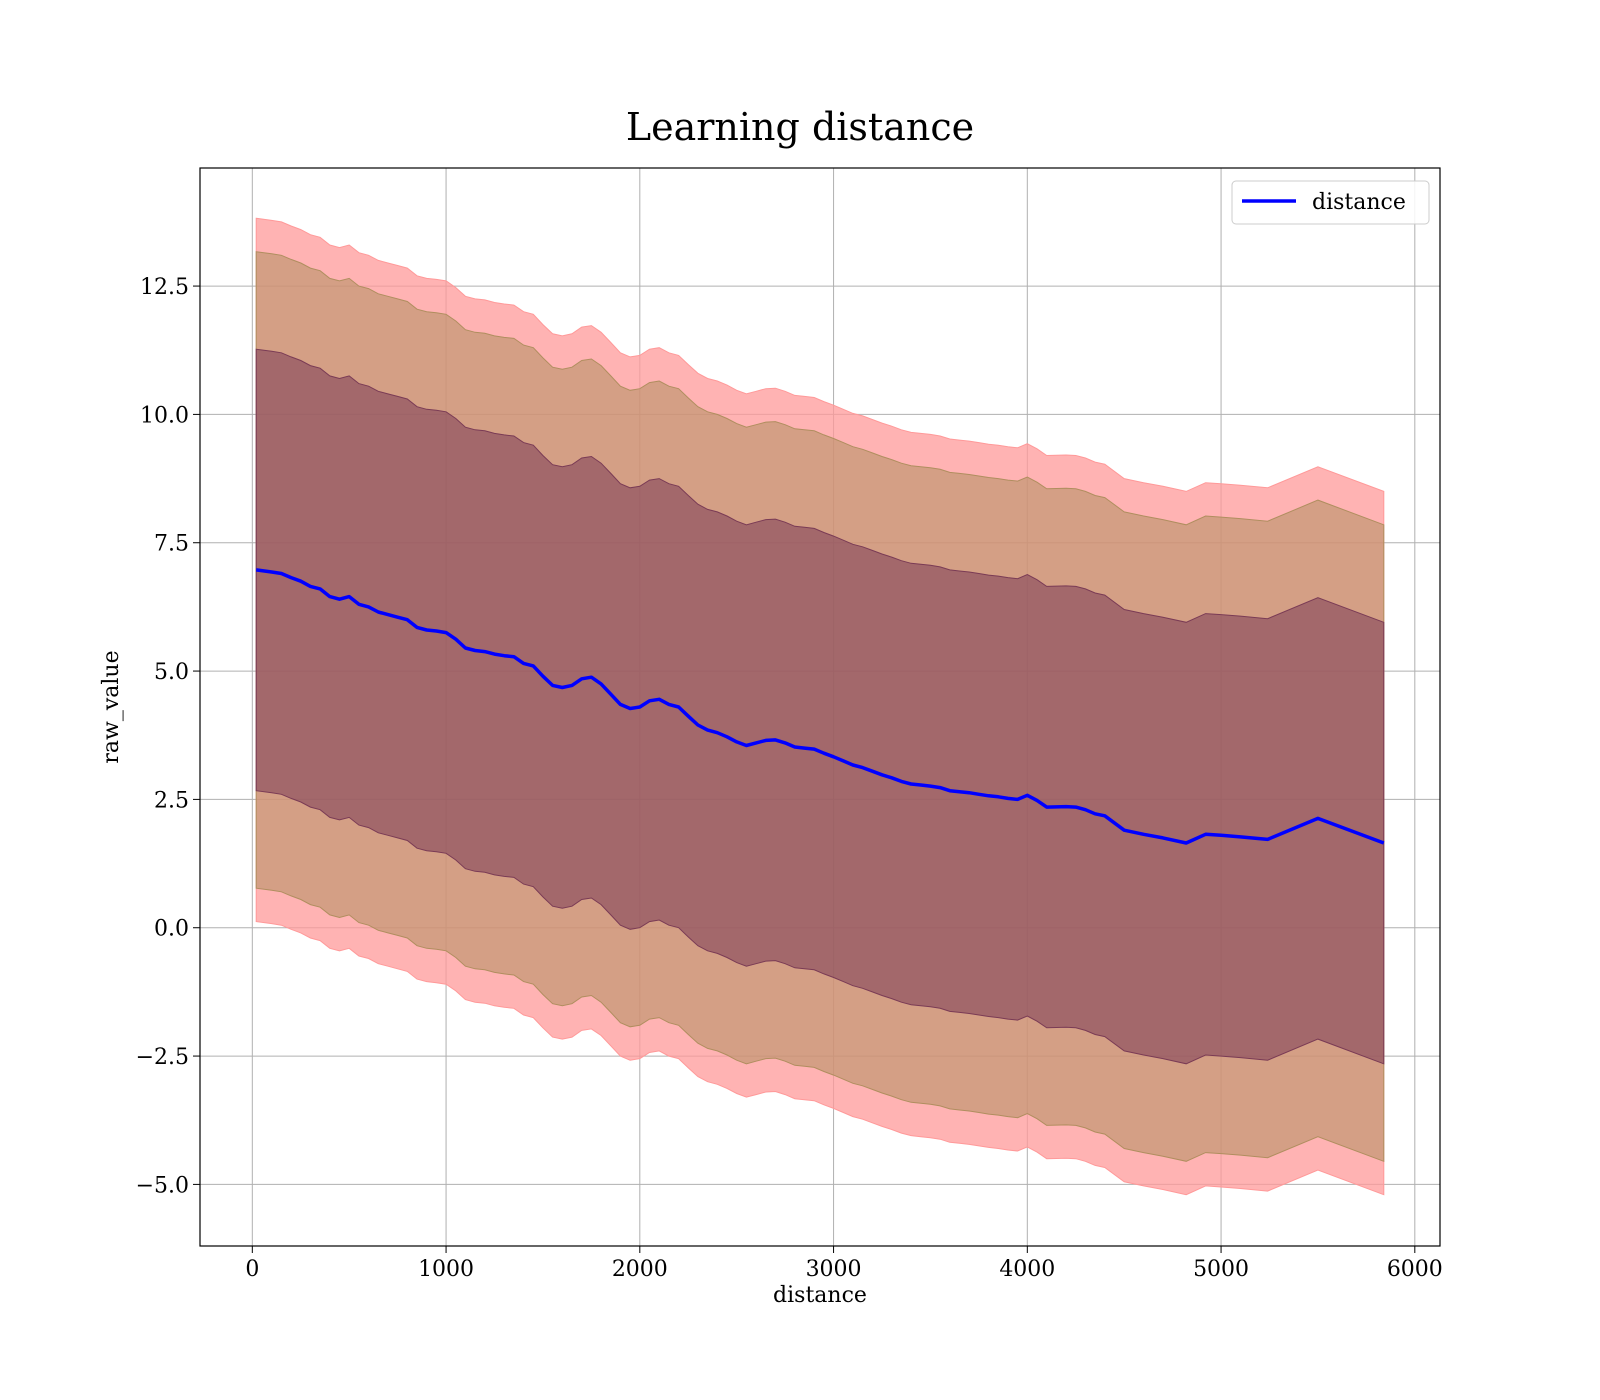 The width and height of the screenshot is (1600, 1400). What do you see at coordinates (1359, 202) in the screenshot?
I see `legend-label-distance: distance` at bounding box center [1359, 202].